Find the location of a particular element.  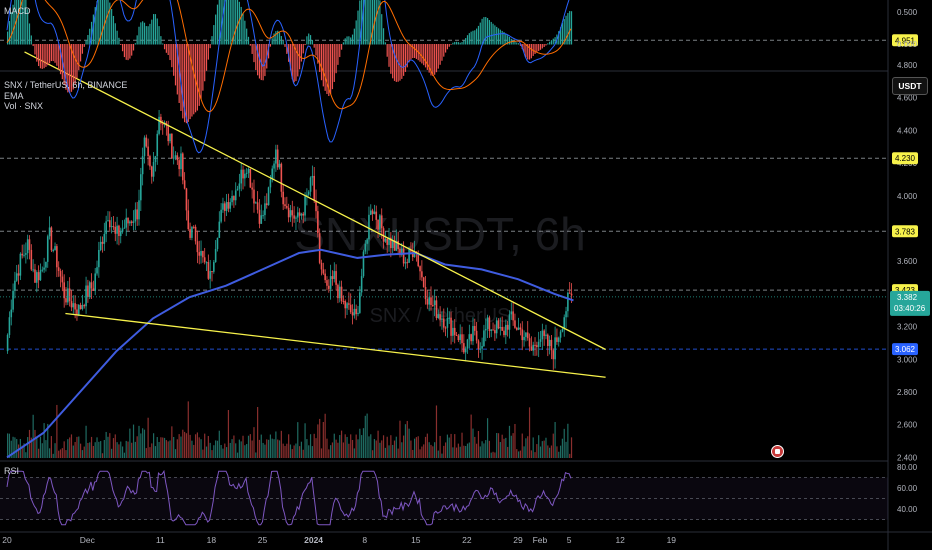

bar-countdown-label: 03:40:26 is located at coordinates (910, 308).